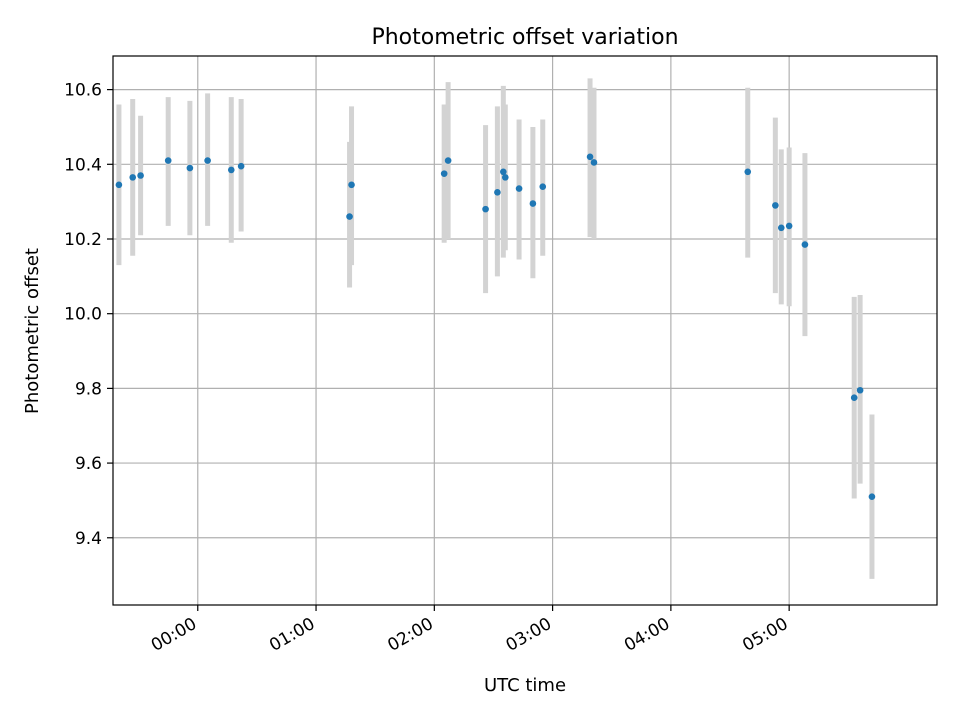 The image size is (960, 720). I want to click on y-tick-label: 9.8, so click(88, 389).